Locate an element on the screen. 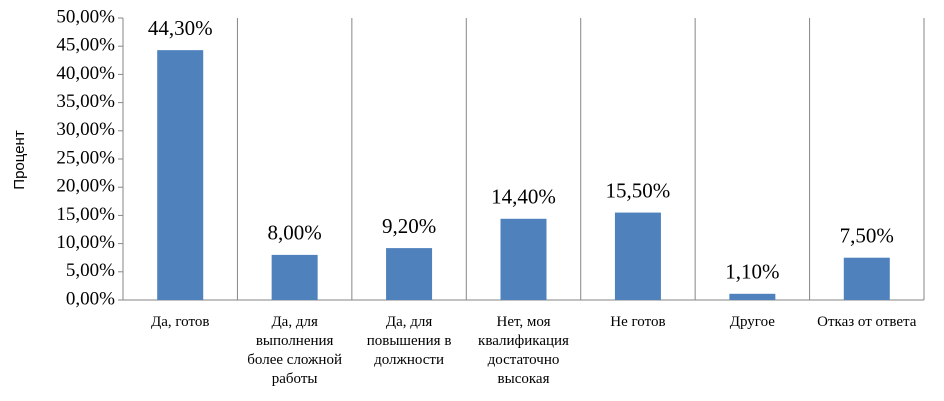  y-tick-label: 25,00% is located at coordinates (85, 157).